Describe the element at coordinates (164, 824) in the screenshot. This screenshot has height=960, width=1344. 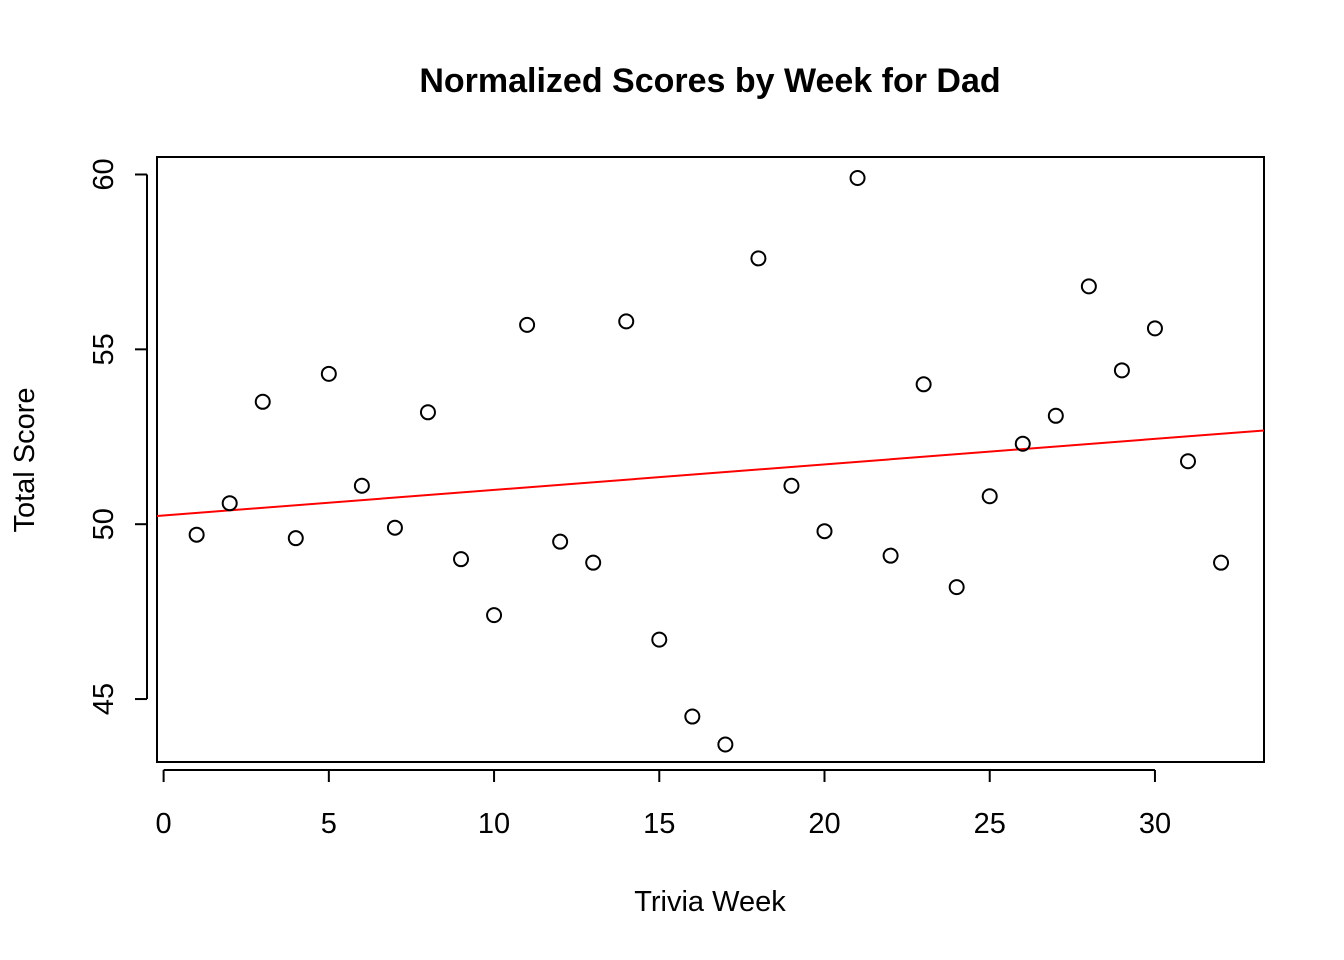
I see `x-tick-label: 0` at that location.